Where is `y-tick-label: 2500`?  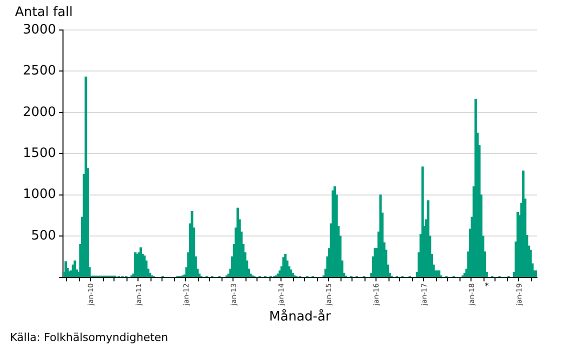 y-tick-label: 2500 is located at coordinates (39, 71).